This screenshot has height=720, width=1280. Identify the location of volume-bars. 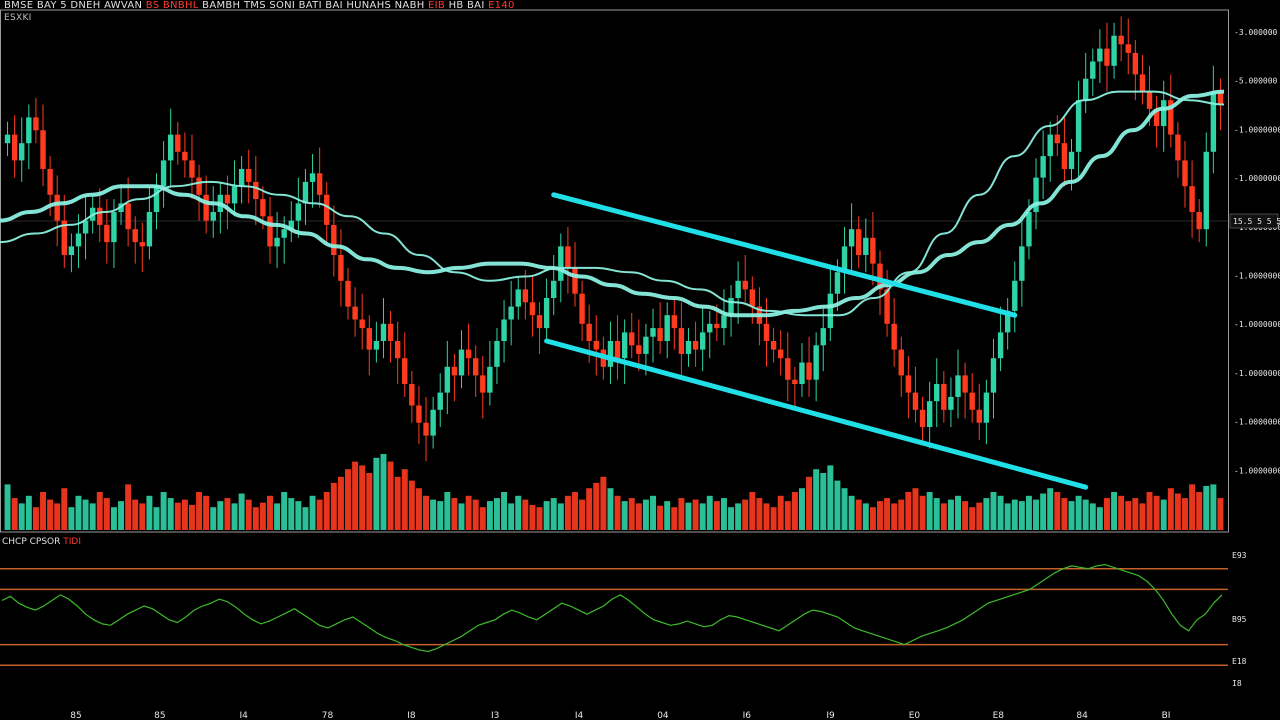
(614, 492).